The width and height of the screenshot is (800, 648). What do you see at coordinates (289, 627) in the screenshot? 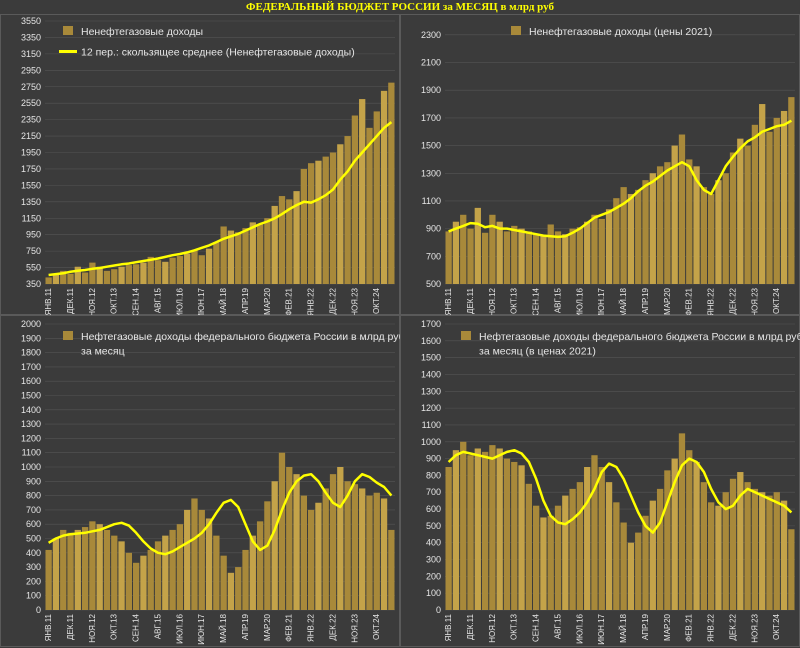
I see `x-tick-label: ФЕВ.21` at bounding box center [289, 627].